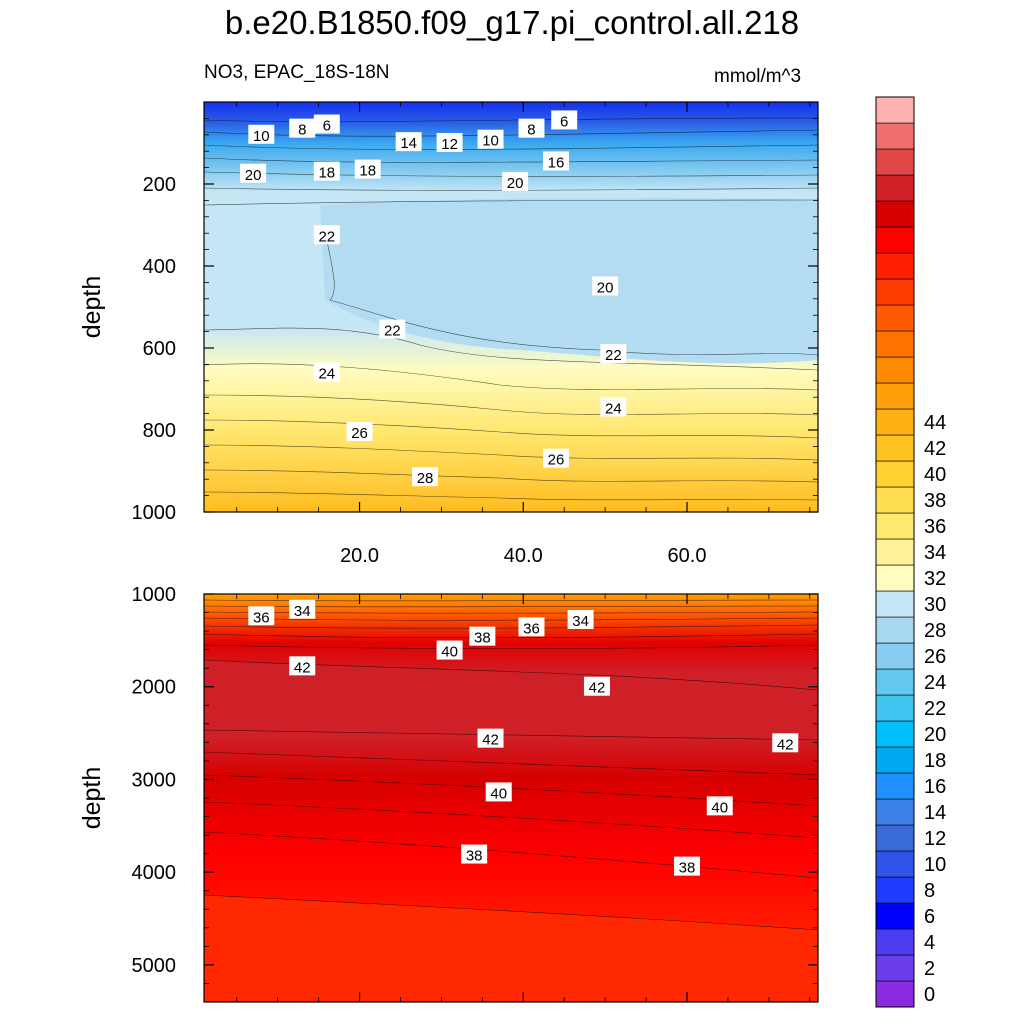  I want to click on colorbar-label: 14, so click(935, 813).